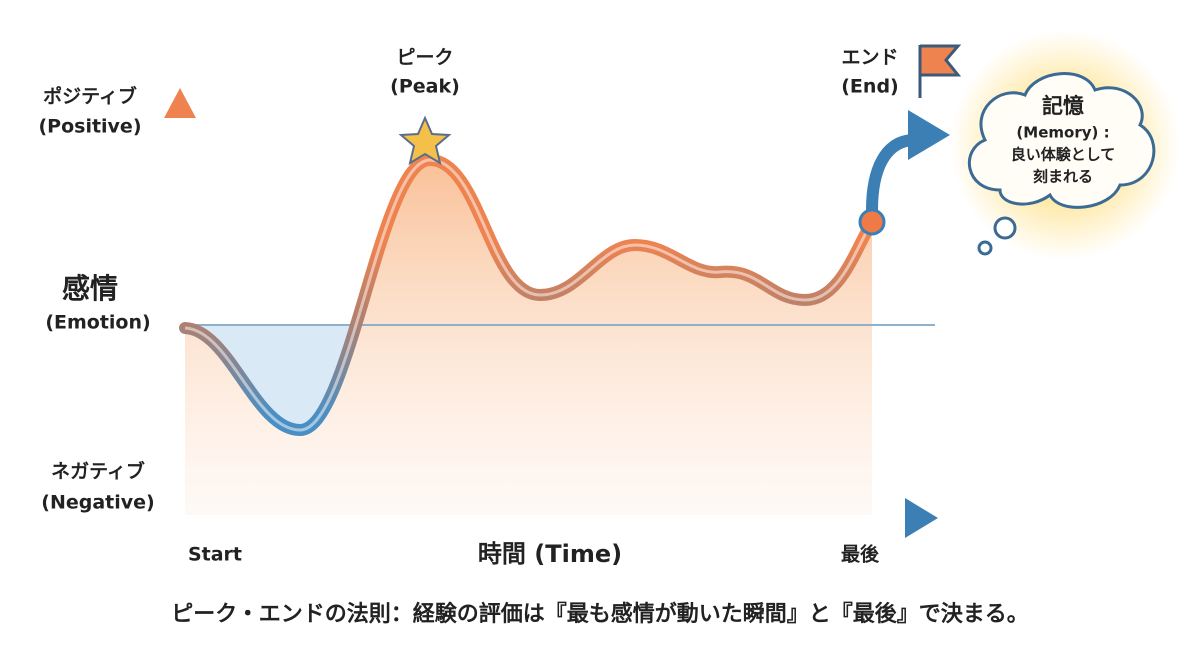  What do you see at coordinates (97, 323) in the screenshot?
I see `emotion-en-label: (Emotion)` at bounding box center [97, 323].